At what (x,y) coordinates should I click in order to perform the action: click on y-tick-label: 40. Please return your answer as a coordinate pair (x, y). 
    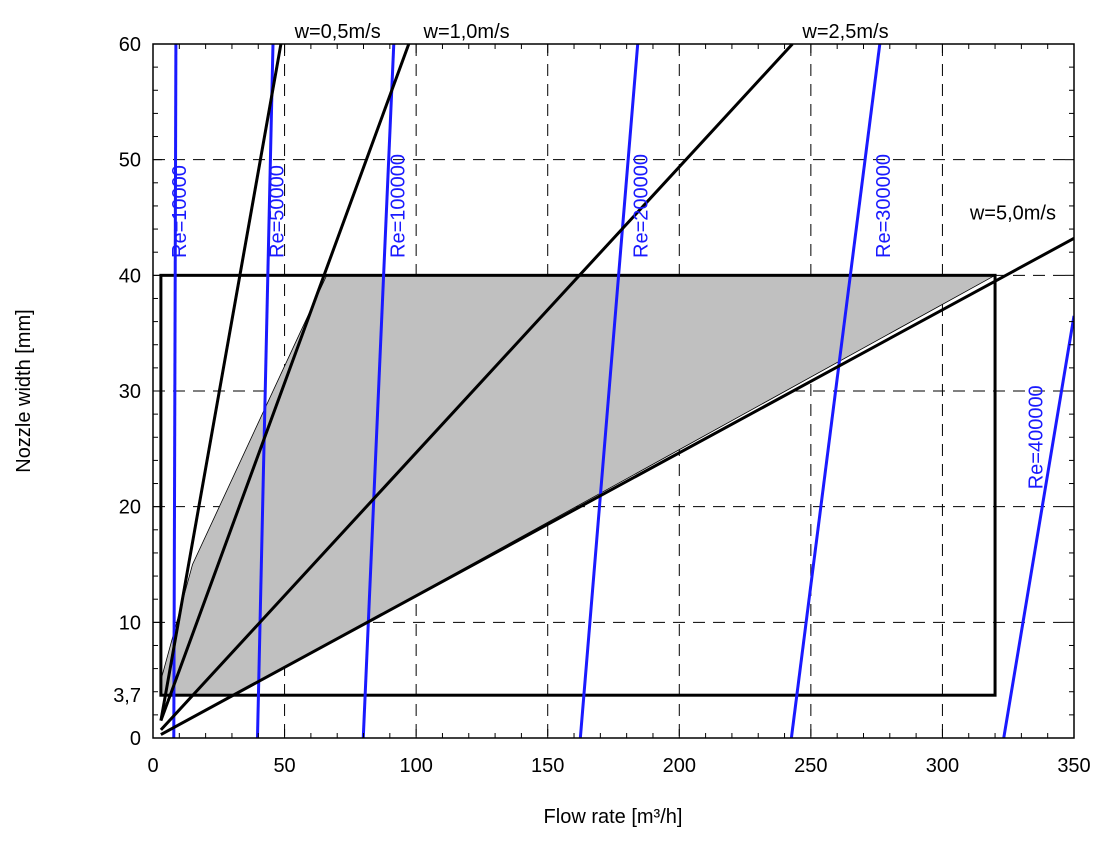
    Looking at the image, I should click on (130, 276).